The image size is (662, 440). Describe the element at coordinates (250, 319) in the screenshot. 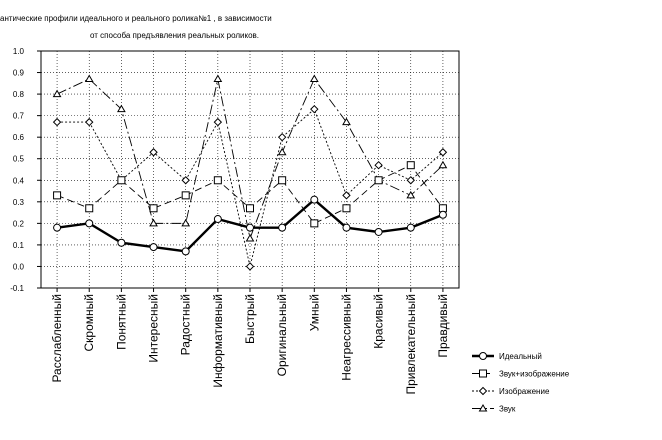

I see `x-tick-label: Быстрый` at that location.